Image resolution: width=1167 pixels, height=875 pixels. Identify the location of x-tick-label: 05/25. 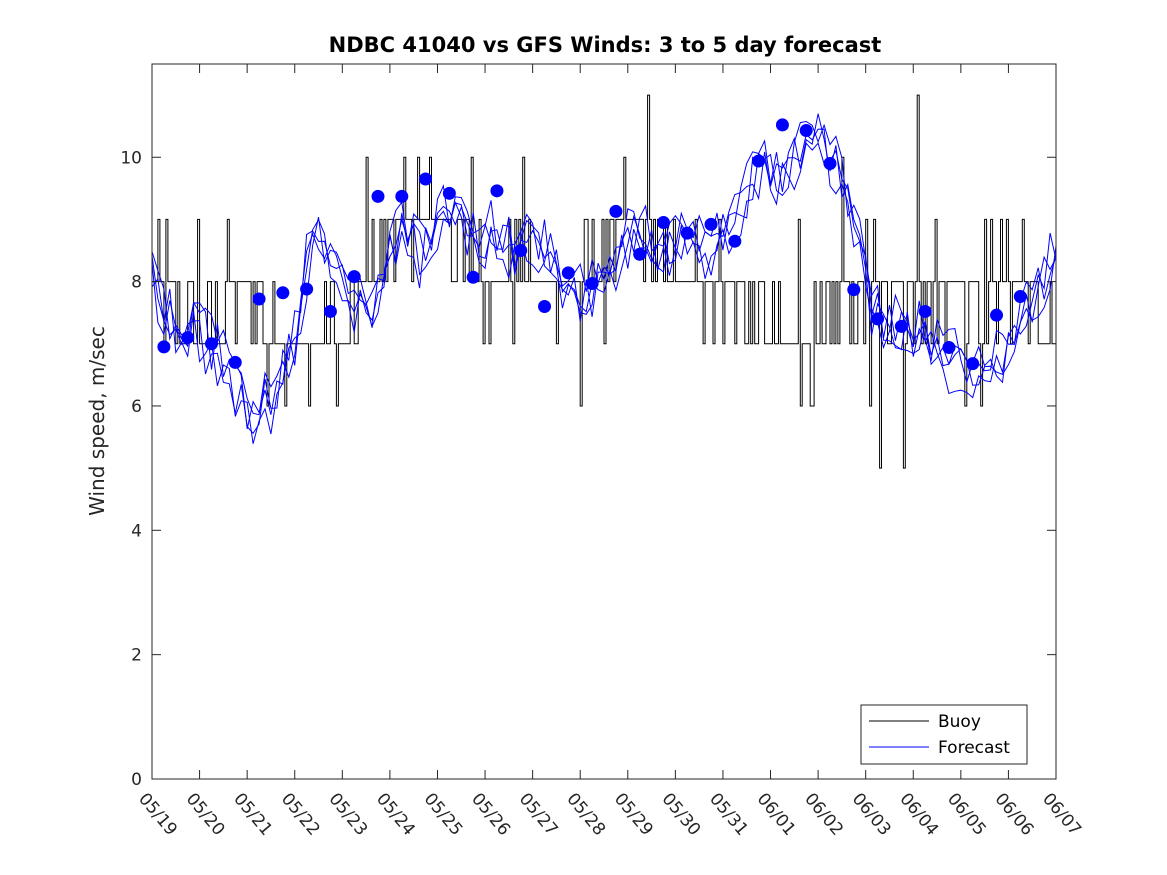
(443, 814).